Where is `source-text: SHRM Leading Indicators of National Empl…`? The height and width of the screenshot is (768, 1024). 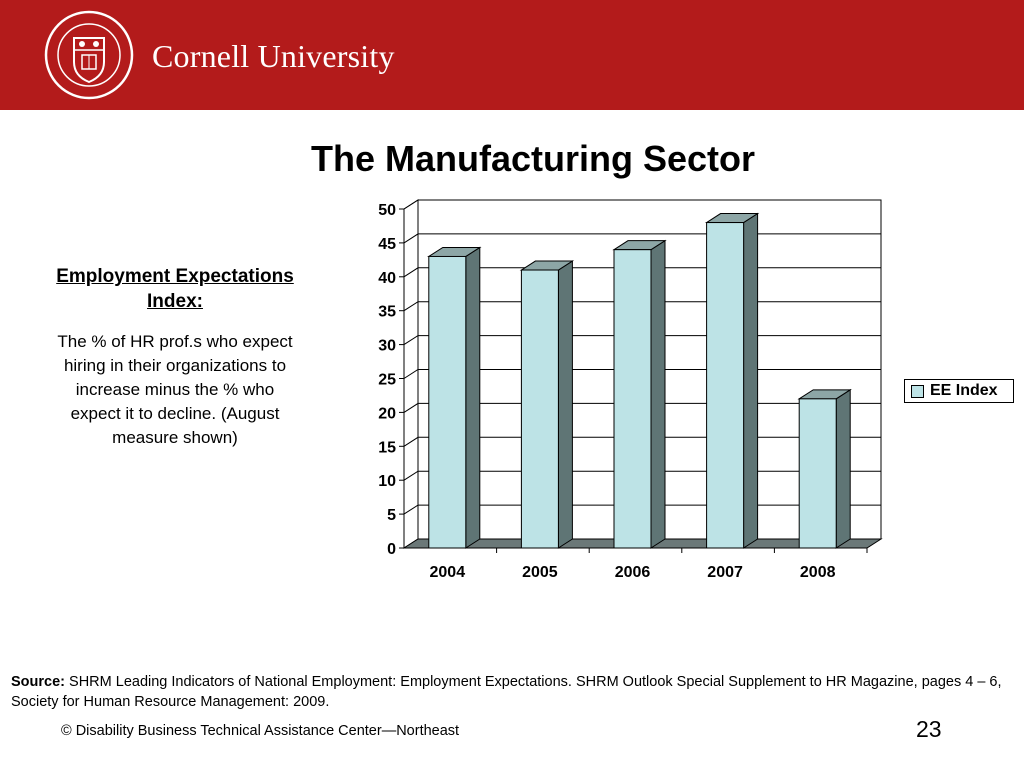
source-text: SHRM Leading Indicators of National Empl… is located at coordinates (506, 692).